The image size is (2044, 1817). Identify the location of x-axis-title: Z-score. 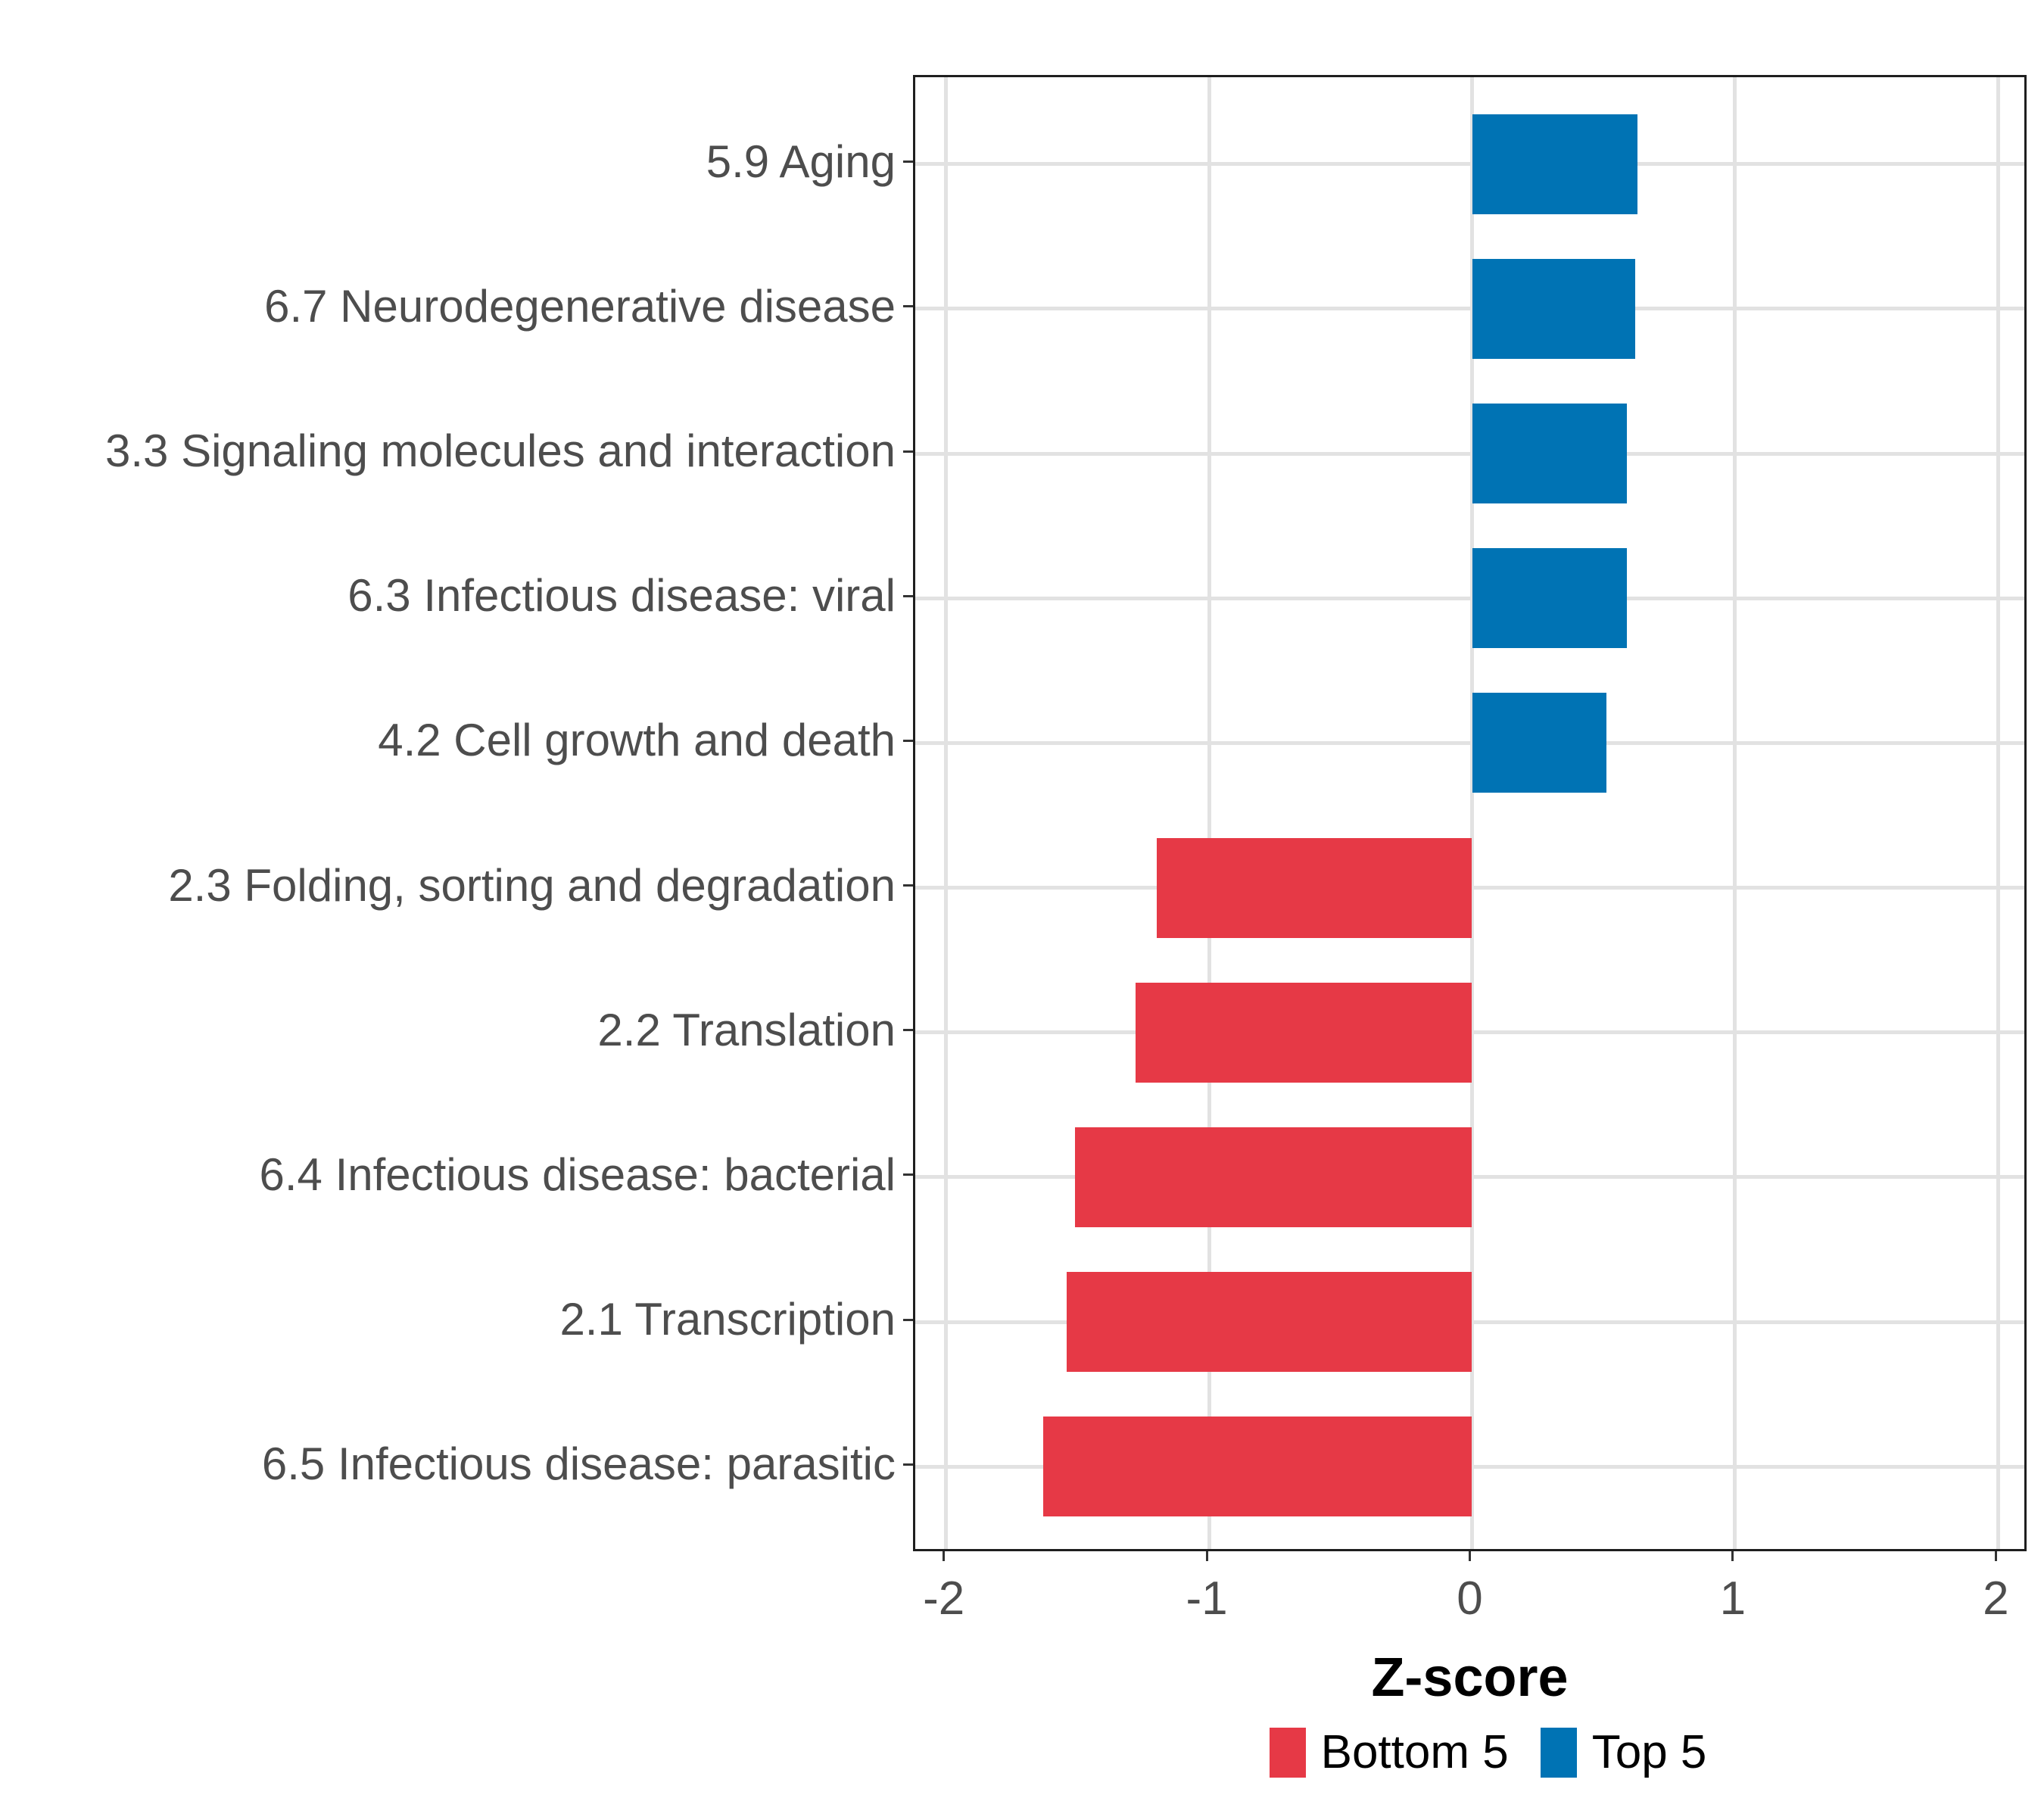
(1470, 1678).